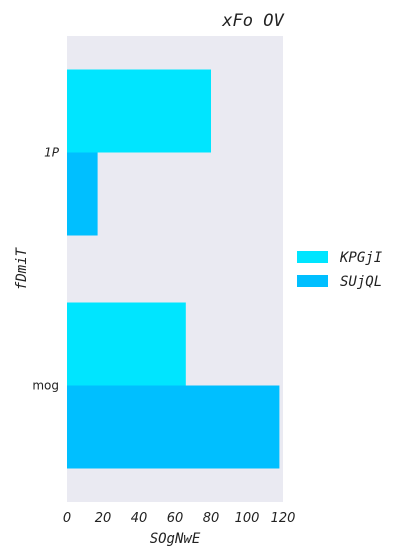 The image size is (420, 560). What do you see at coordinates (67, 518) in the screenshot?
I see `x-tick-label: 0` at bounding box center [67, 518].